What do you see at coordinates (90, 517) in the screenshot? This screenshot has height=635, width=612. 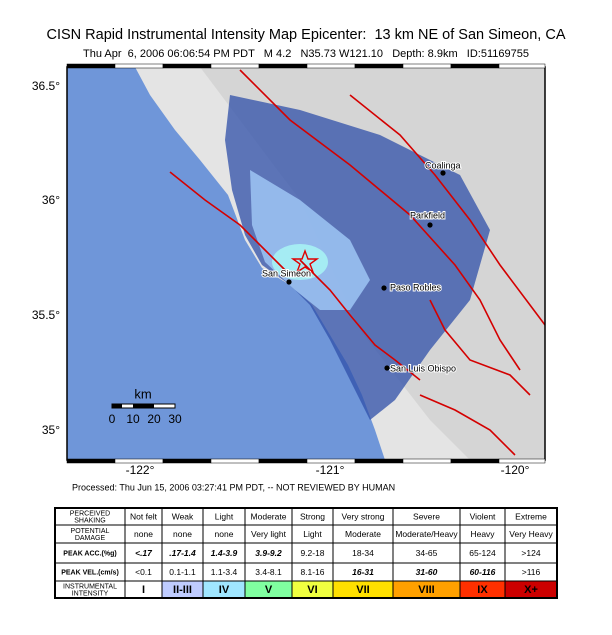 I see `row-header: PERCEIVED SHAKING` at bounding box center [90, 517].